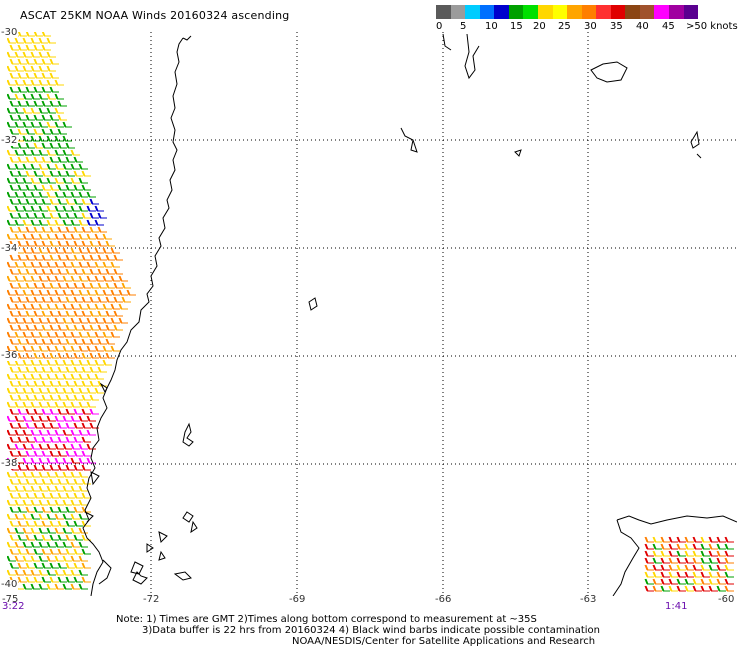 This screenshot has width=740, height=650. Describe the element at coordinates (712, 26) in the screenshot. I see `scale-label: >50 knots` at that location.